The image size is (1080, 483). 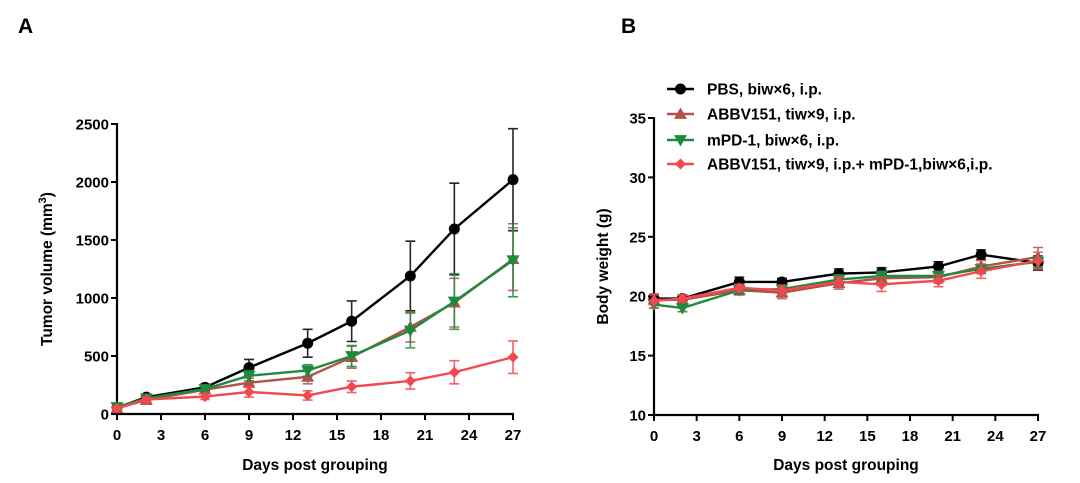 I want to click on legend-item: PBS, biw×6, i.p., so click(x=744, y=90).